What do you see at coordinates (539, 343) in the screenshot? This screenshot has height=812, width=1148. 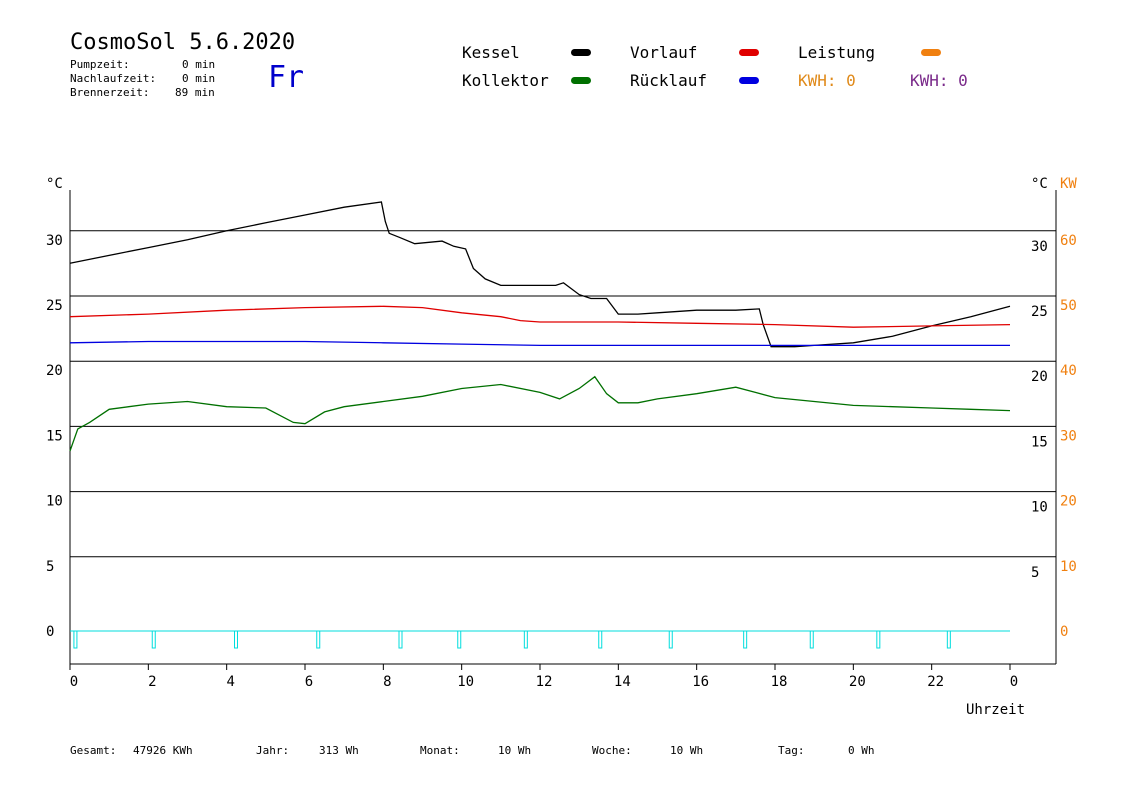 I see `series-line-rcklauf` at bounding box center [539, 343].